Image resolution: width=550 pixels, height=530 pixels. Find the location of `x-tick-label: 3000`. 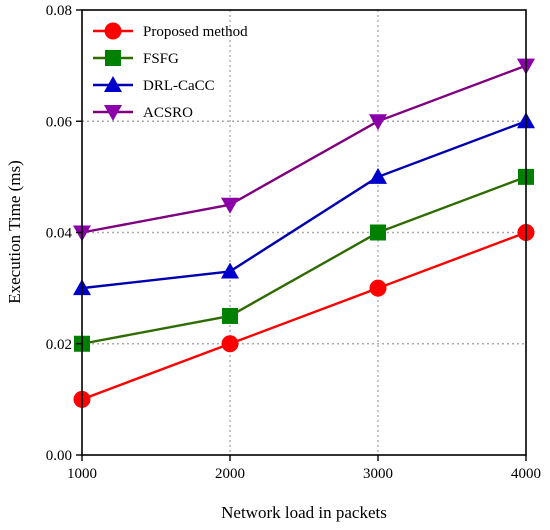

x-tick-label: 3000 is located at coordinates (378, 474).